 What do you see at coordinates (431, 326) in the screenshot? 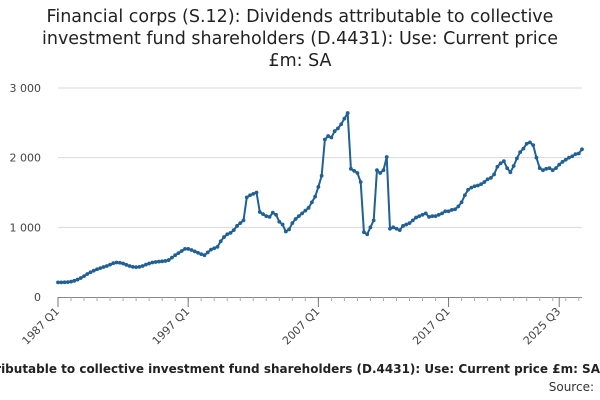
I see `x-tick-label: 2017 Q1` at bounding box center [431, 326].